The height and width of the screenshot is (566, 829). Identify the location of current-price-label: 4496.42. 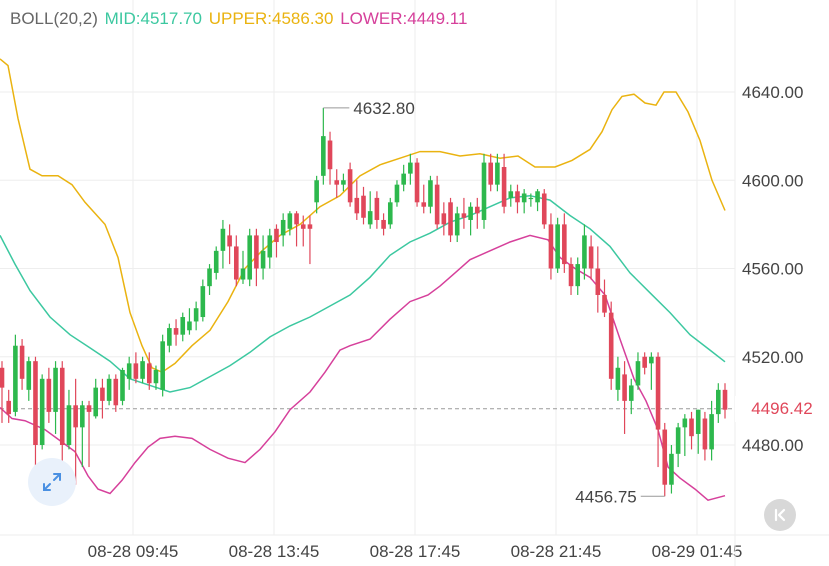
(782, 409).